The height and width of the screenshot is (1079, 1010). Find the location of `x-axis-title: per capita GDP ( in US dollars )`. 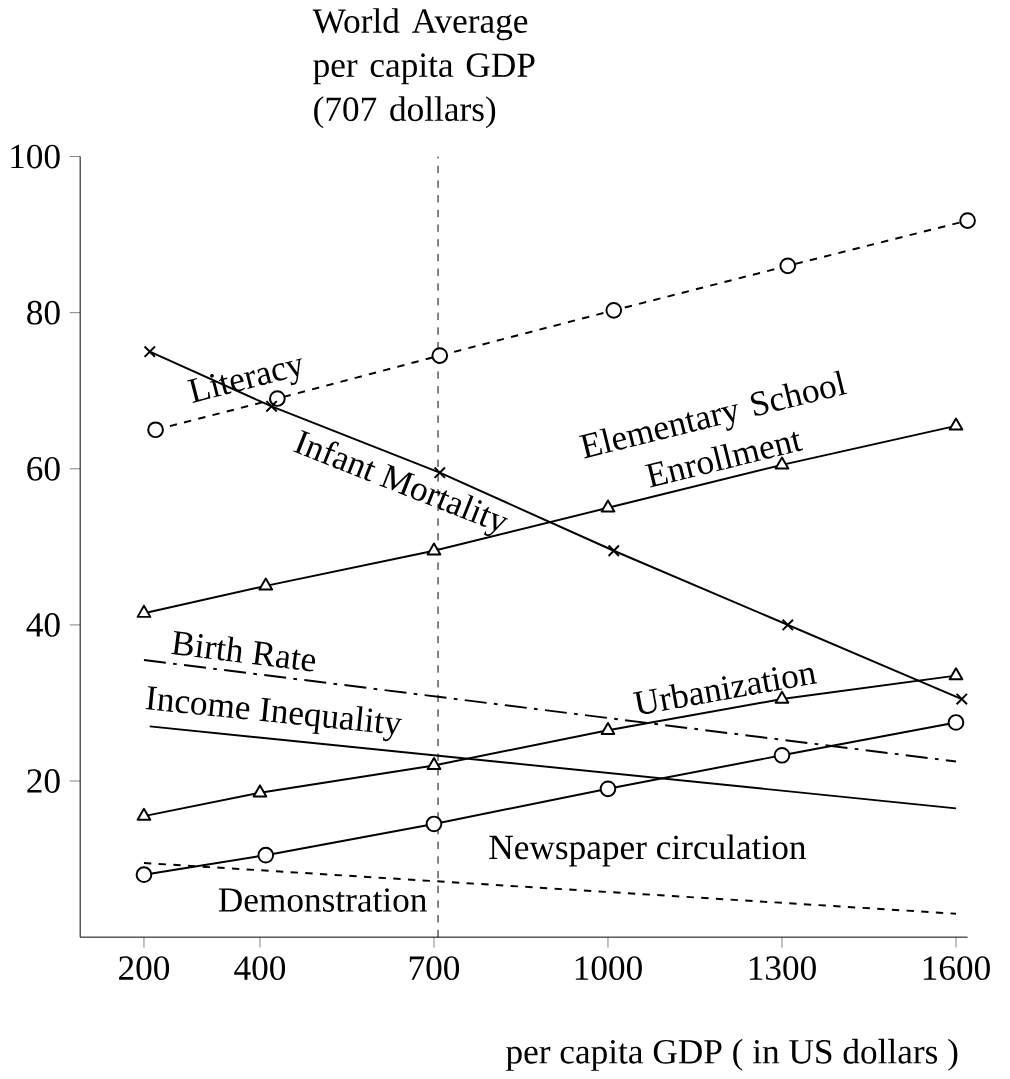

x-axis-title: per capita GDP ( in US dollars ) is located at coordinates (731, 1054).